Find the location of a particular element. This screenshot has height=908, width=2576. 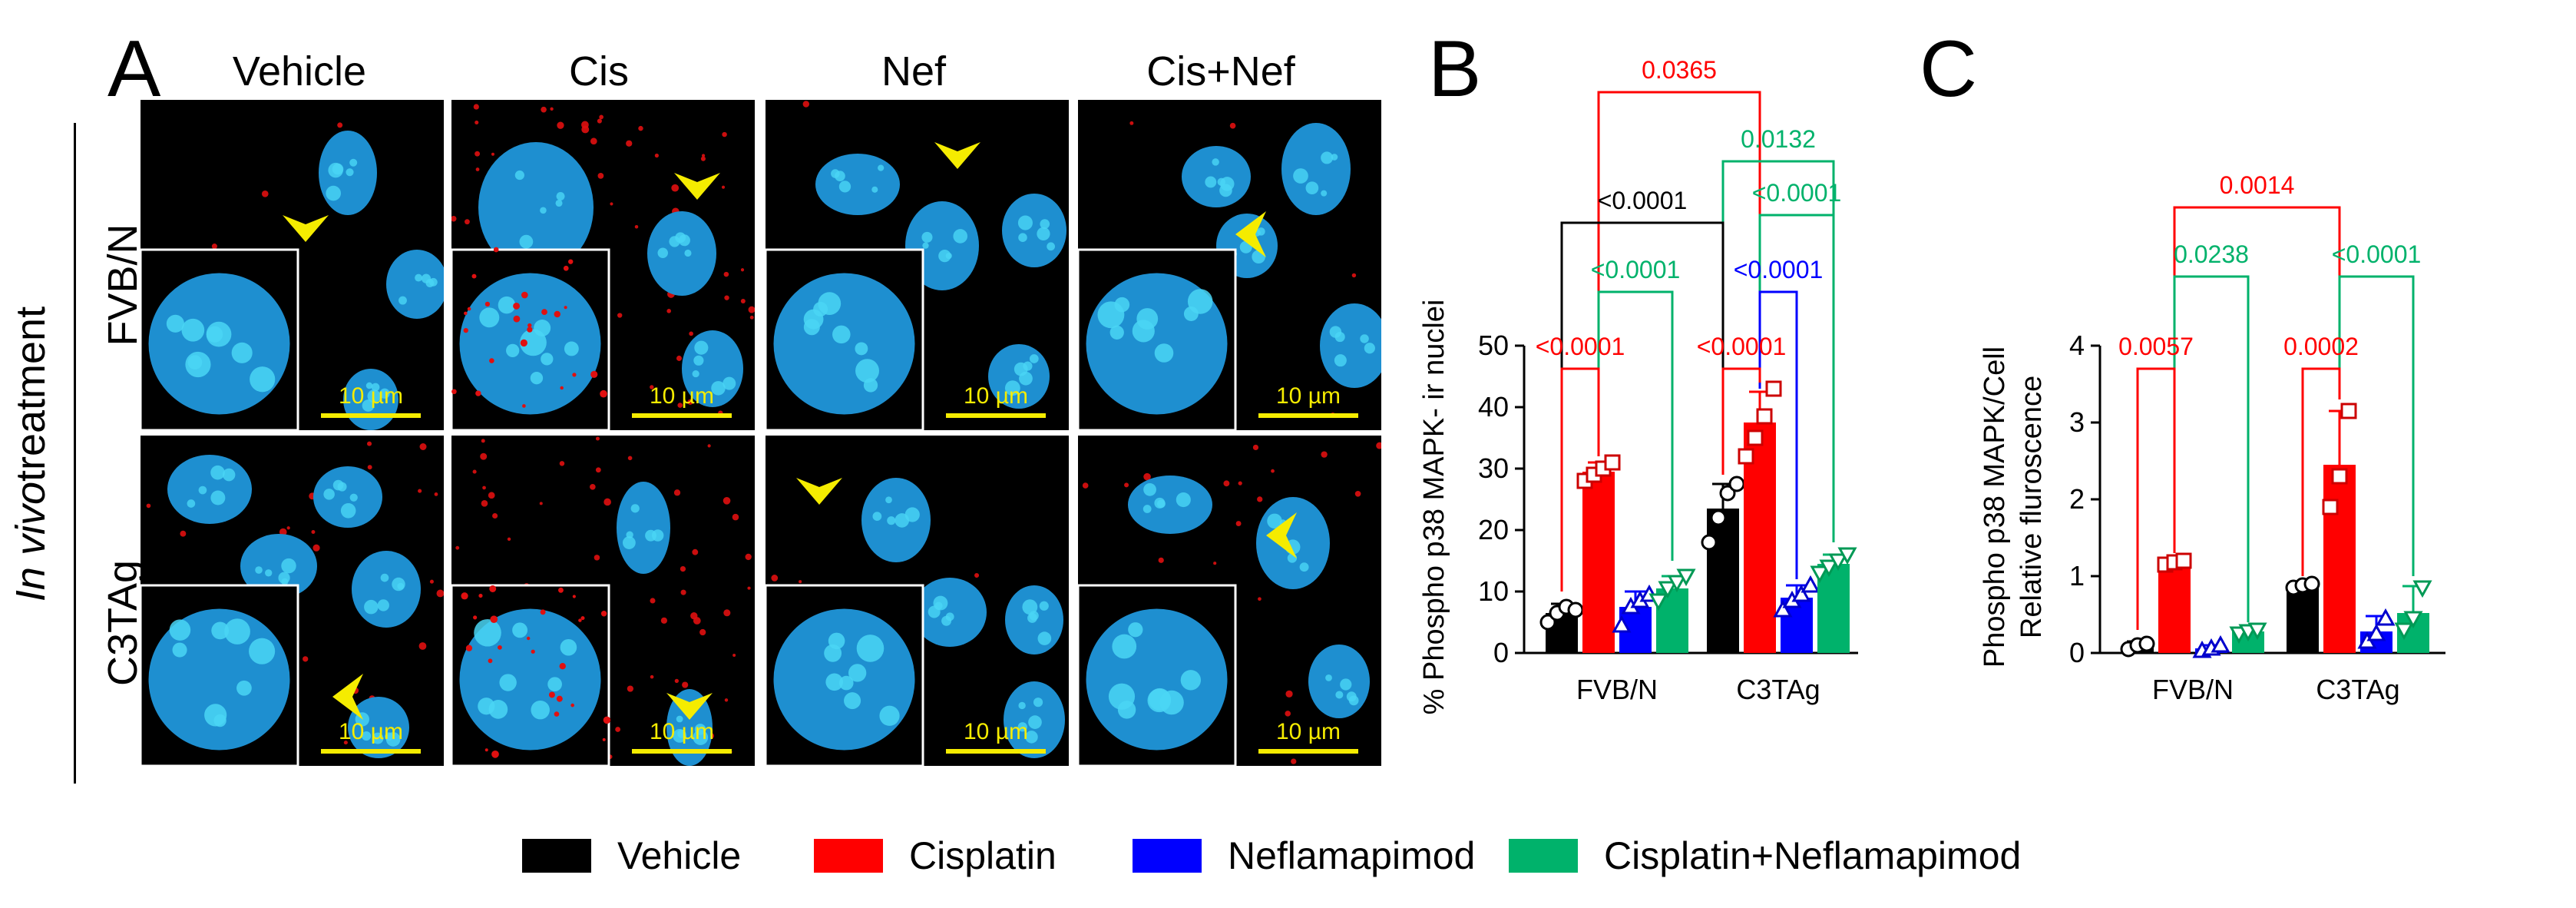

y-tick-label: 1 is located at coordinates (2077, 576).